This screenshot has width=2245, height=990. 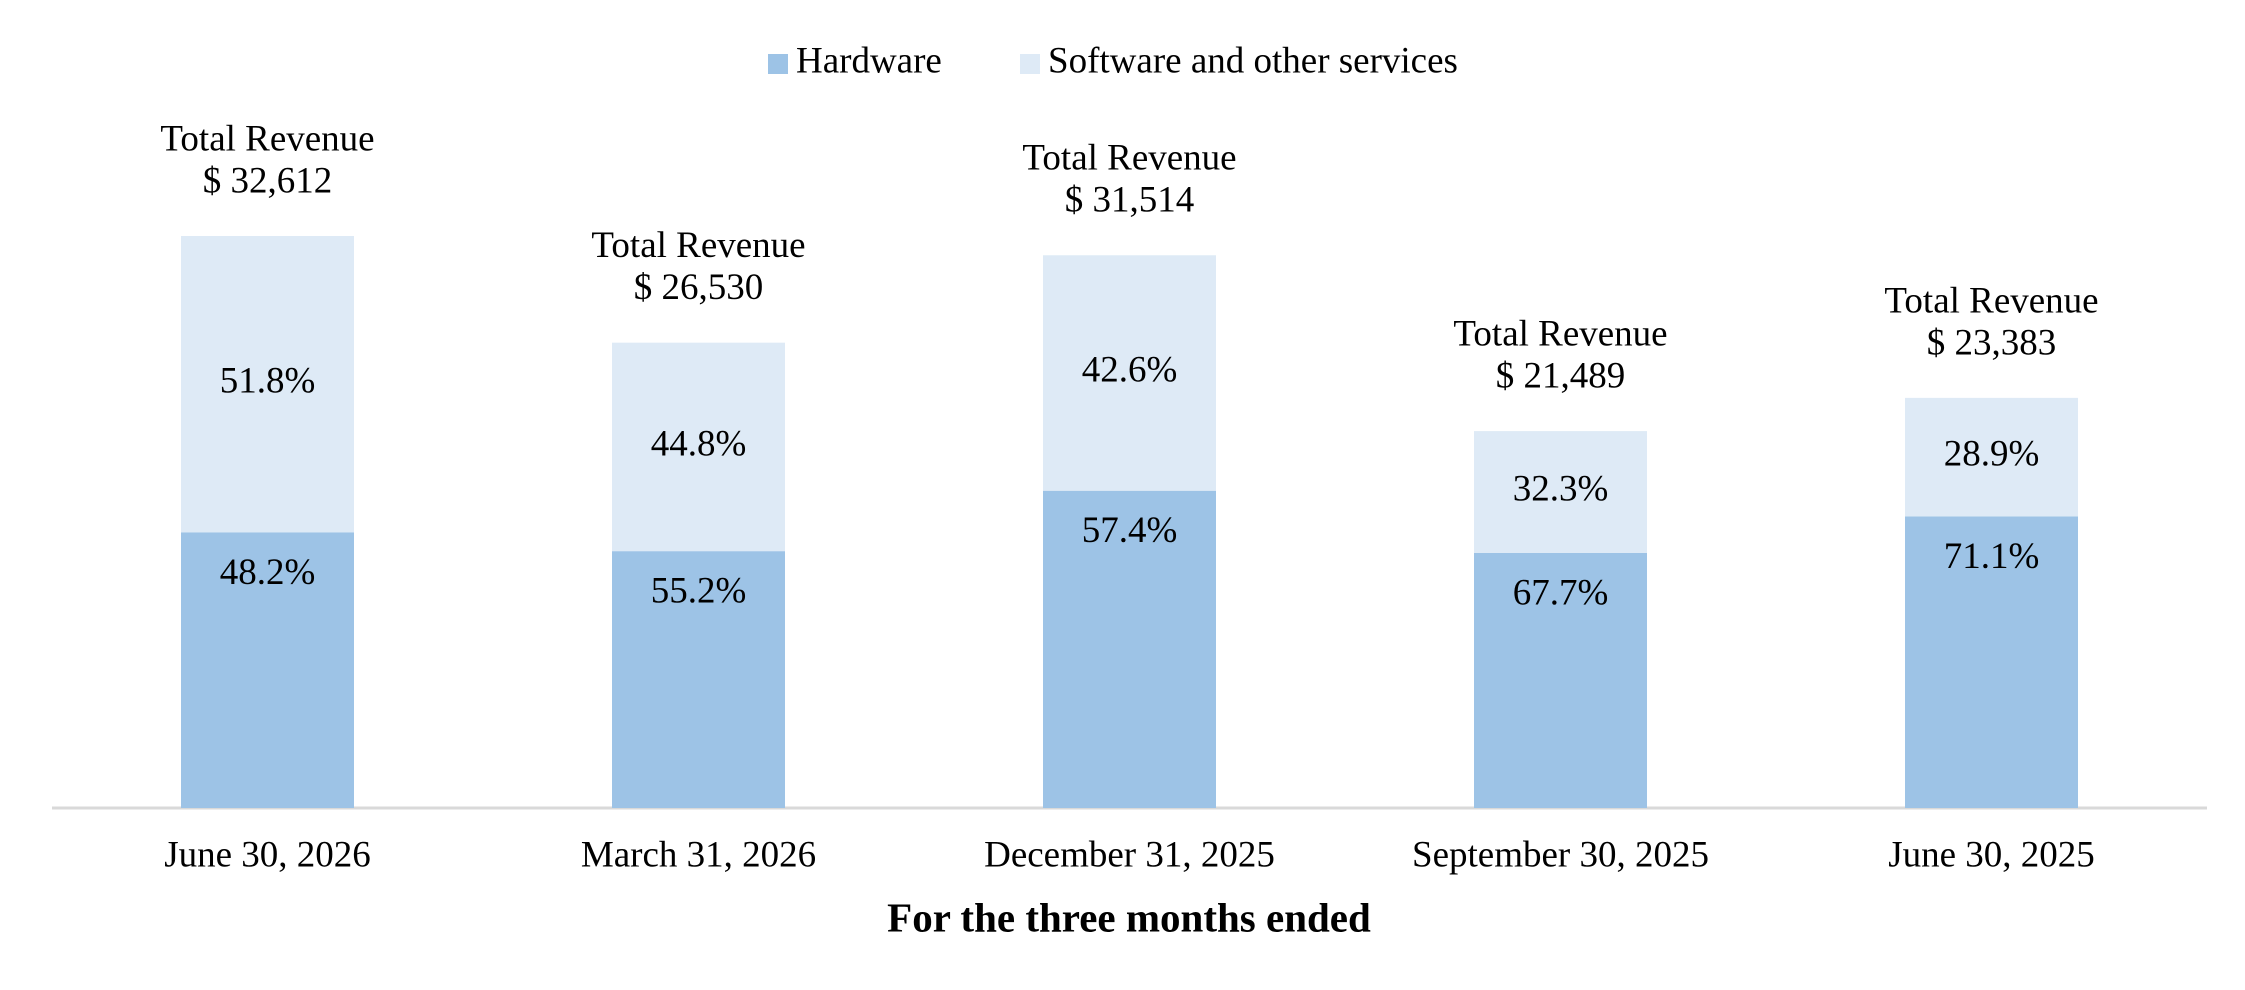 What do you see at coordinates (1992, 556) in the screenshot?
I see `data-label: 71.1%` at bounding box center [1992, 556].